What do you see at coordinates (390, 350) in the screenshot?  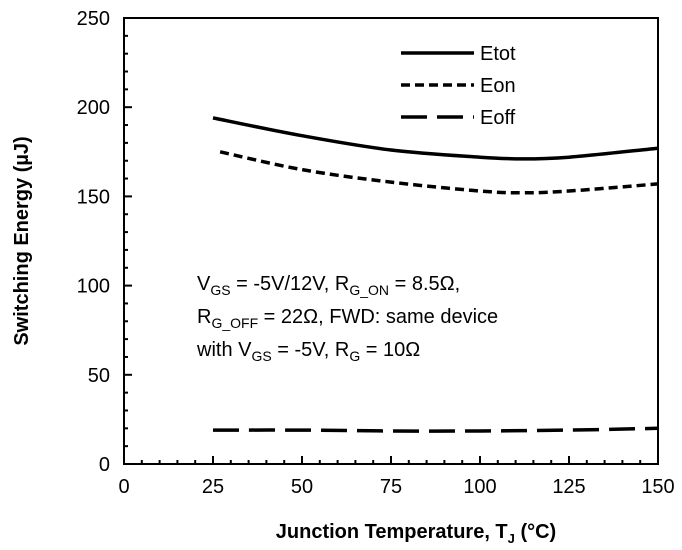 I see `annotation-text: = 10Ω` at bounding box center [390, 350].